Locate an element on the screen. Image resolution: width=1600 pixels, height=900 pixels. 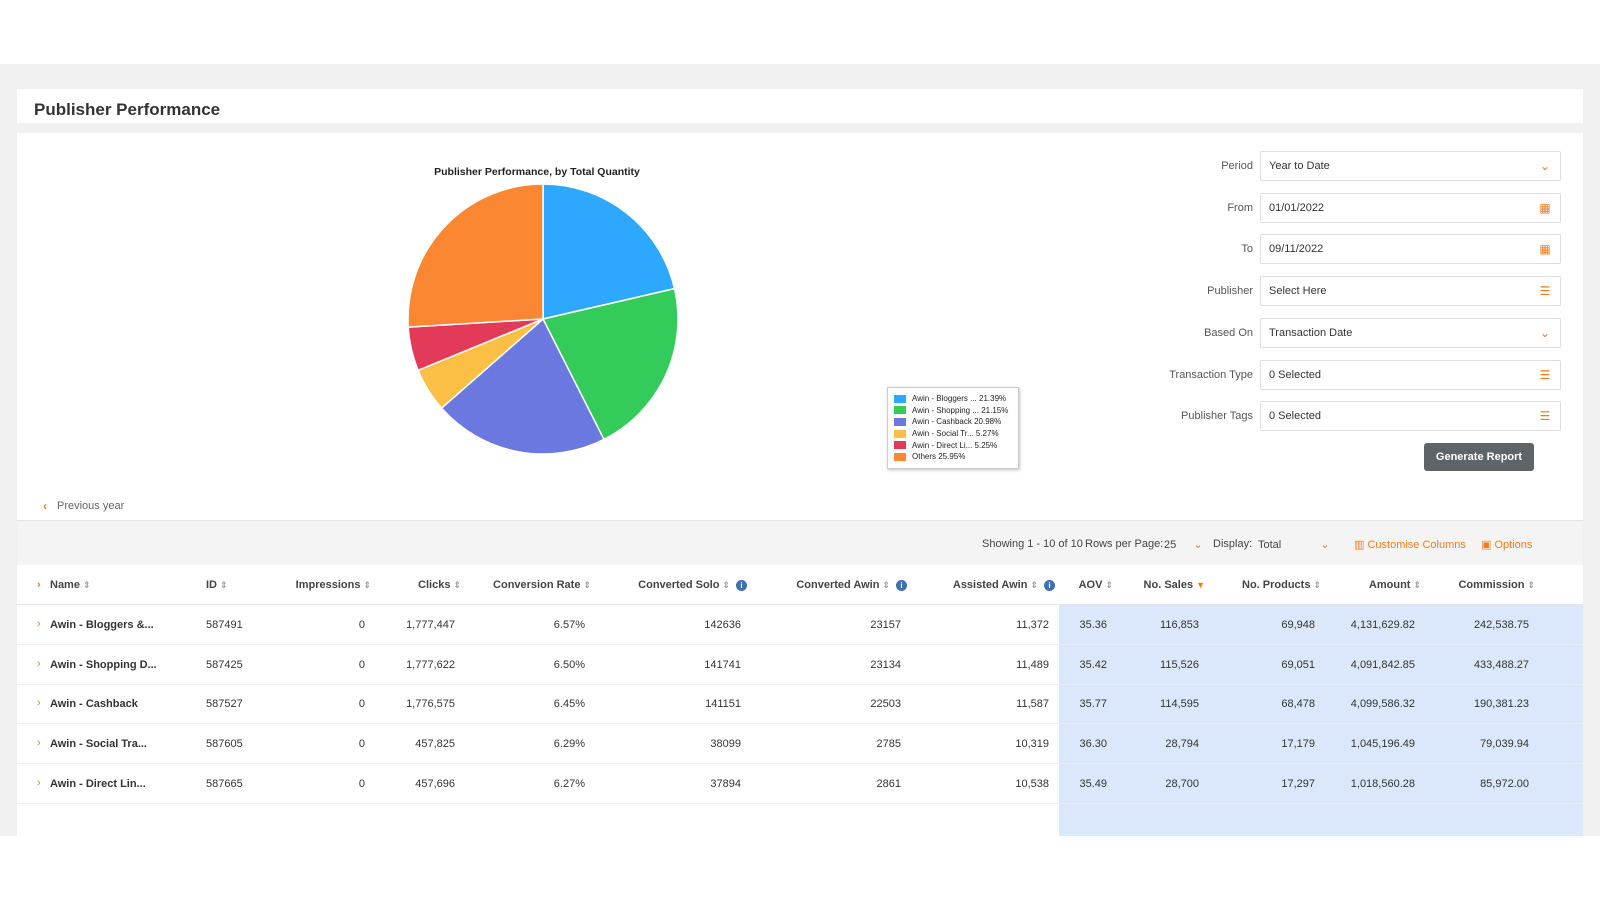
filter-row-publisher-tags: Publisher Tags 0 Selected ☰ is located at coordinates (1317, 417).